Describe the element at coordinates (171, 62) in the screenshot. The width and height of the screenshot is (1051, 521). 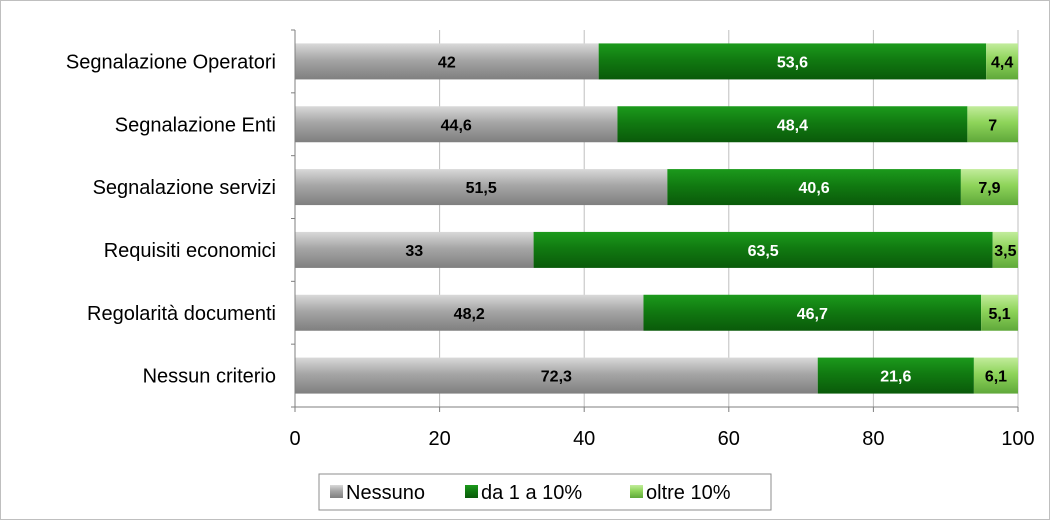
I see `category-label: Segnalazione Operatori` at that location.